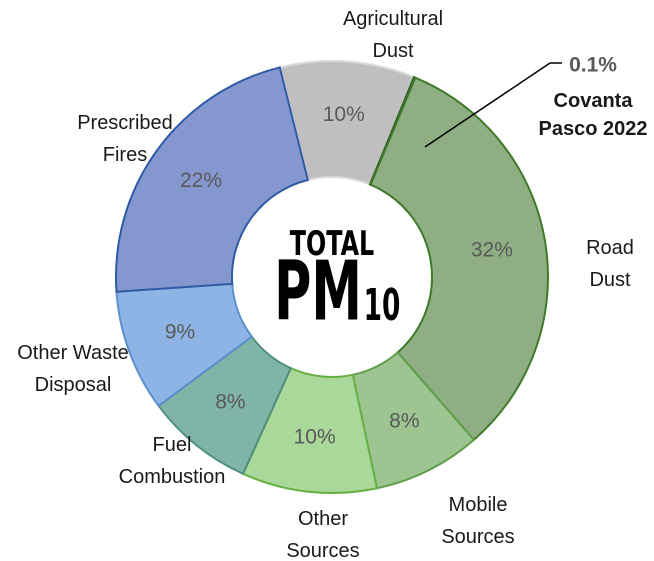 The image size is (654, 561). Describe the element at coordinates (318, 292) in the screenshot. I see `center-main: PM` at that location.